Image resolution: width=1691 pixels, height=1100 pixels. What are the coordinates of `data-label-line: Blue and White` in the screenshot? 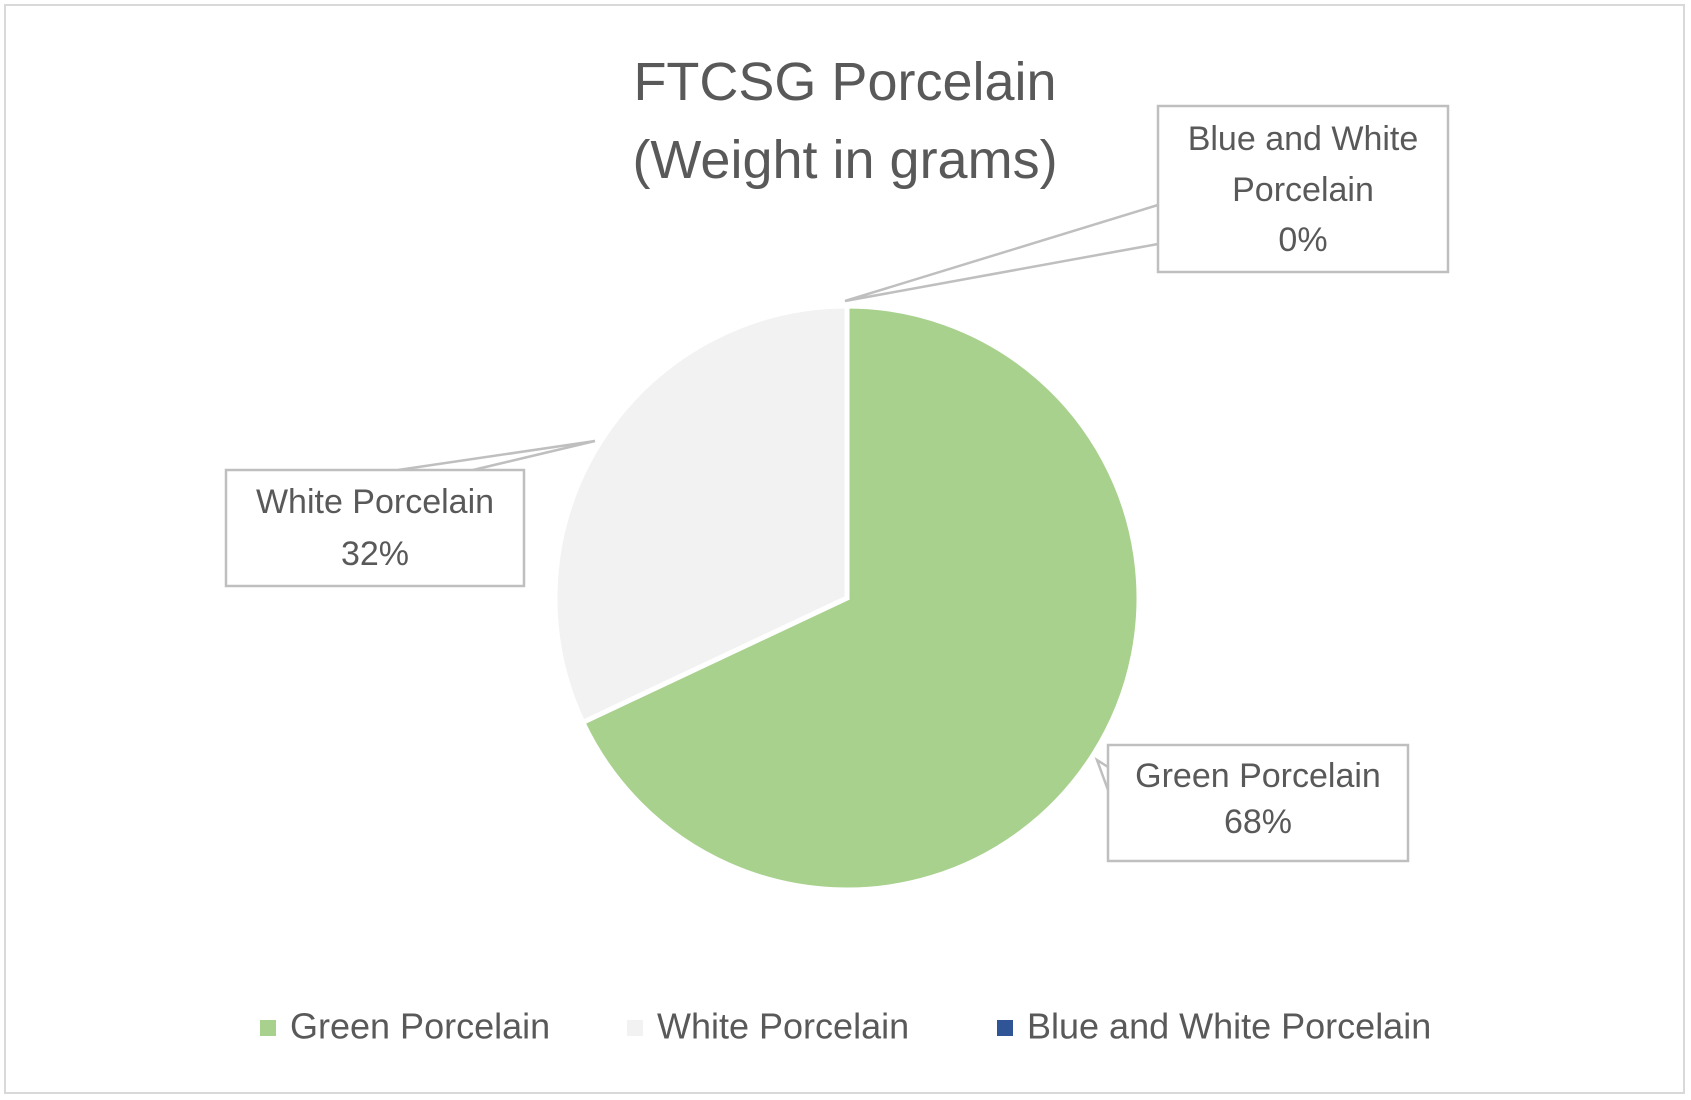 It's located at (1303, 139).